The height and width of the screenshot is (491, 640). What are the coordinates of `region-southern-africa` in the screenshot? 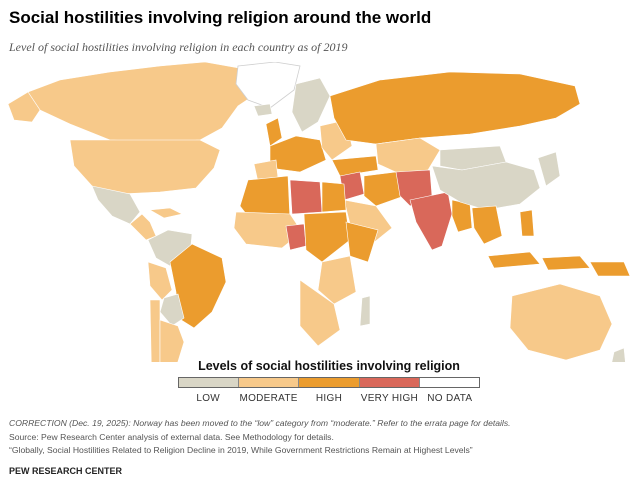 It's located at (320, 313).